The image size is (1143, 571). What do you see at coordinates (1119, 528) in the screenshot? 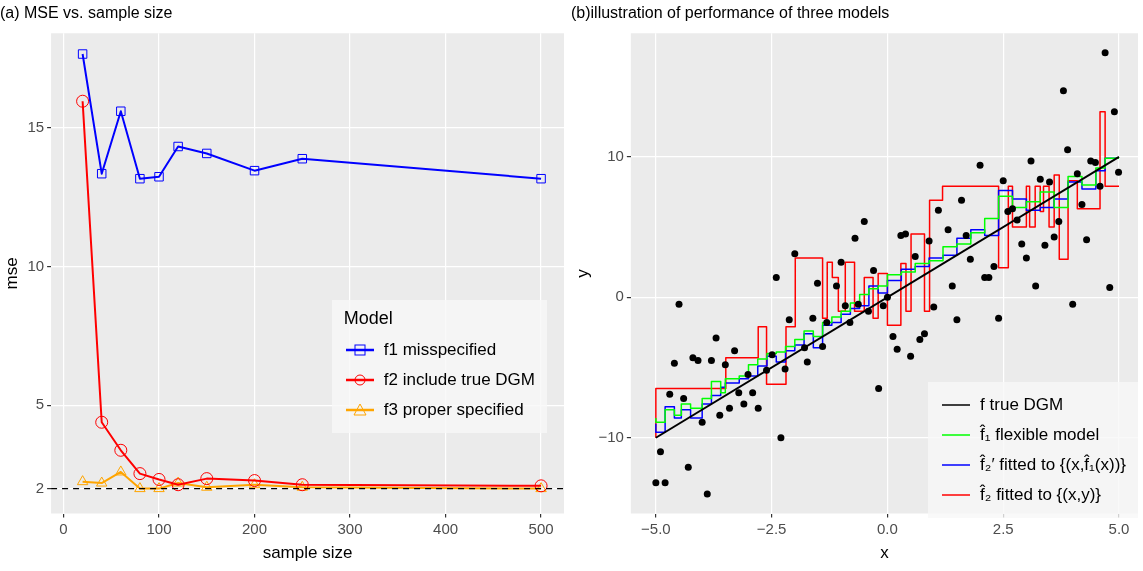
I see `x-tick-label: 5.0` at bounding box center [1119, 528].